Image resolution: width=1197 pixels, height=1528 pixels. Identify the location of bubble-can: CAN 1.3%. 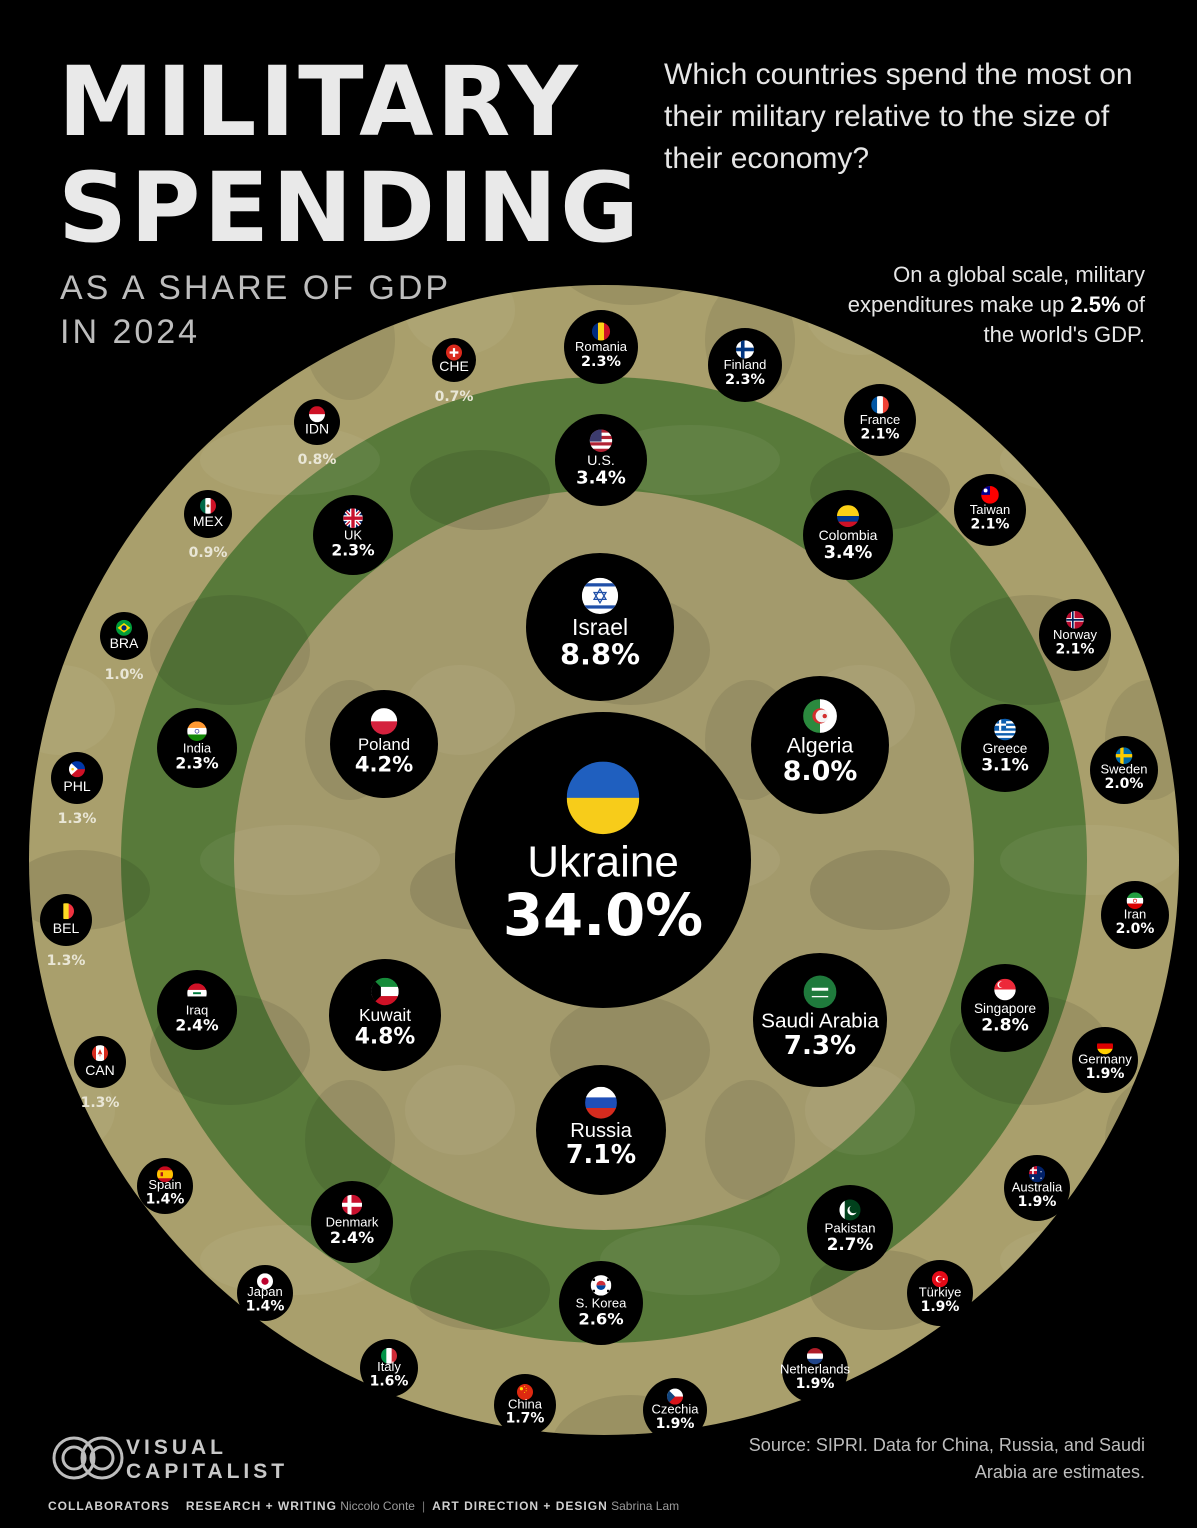
(100, 1073).